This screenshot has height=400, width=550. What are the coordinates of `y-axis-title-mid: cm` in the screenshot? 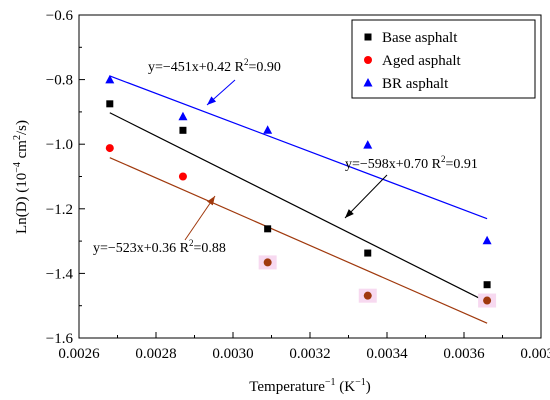 It's located at (22, 151).